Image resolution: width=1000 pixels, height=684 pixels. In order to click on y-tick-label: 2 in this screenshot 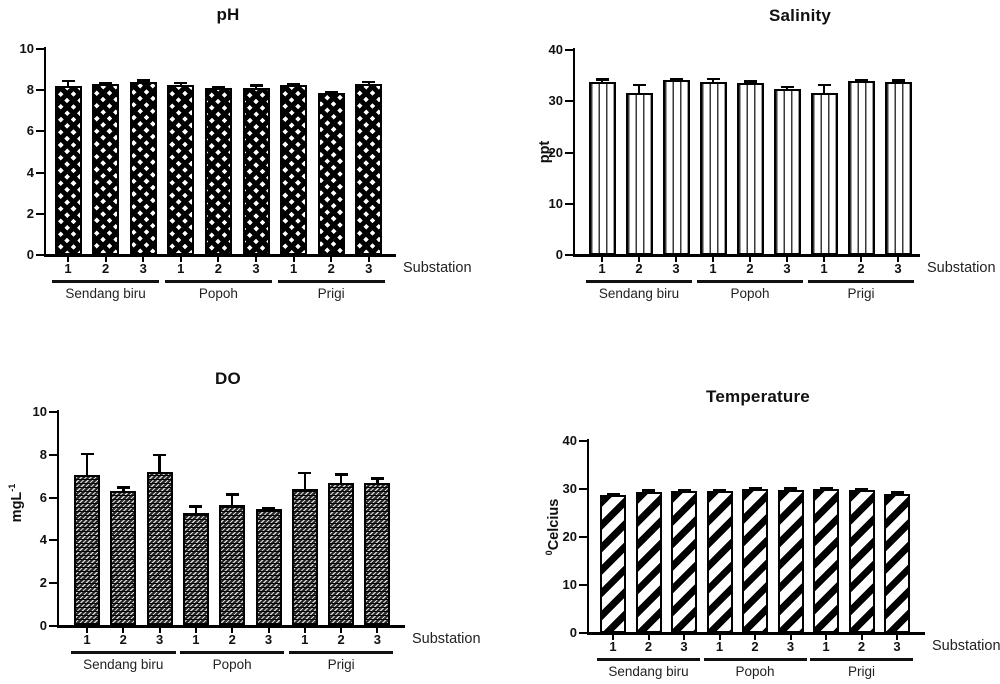, I will do `click(30, 213)`.